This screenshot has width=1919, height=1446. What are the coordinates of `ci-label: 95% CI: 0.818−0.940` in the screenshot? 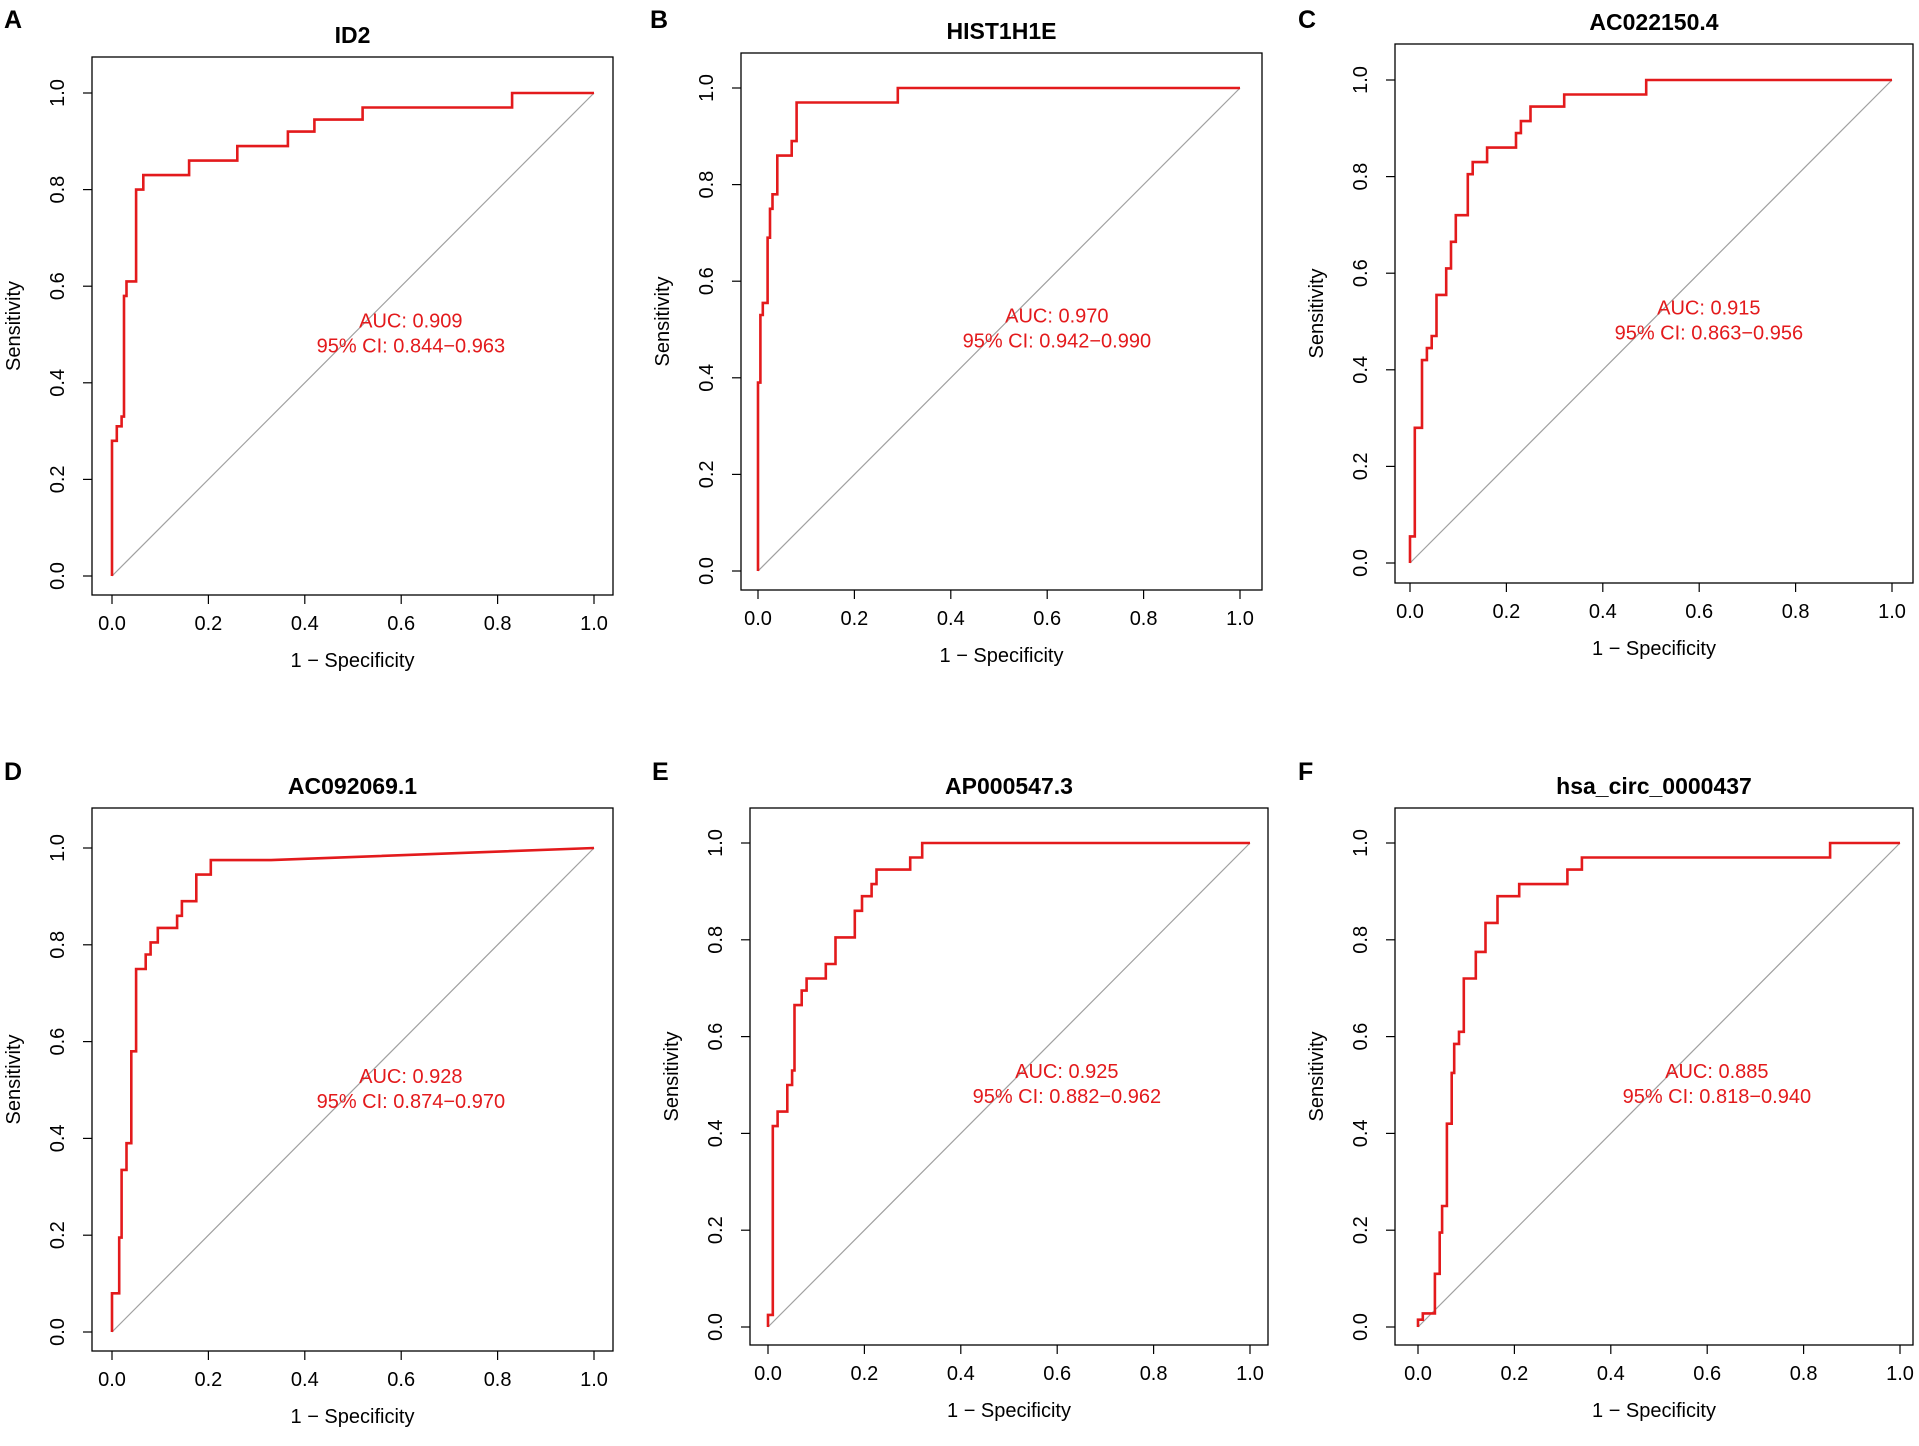 It's located at (1717, 1097).